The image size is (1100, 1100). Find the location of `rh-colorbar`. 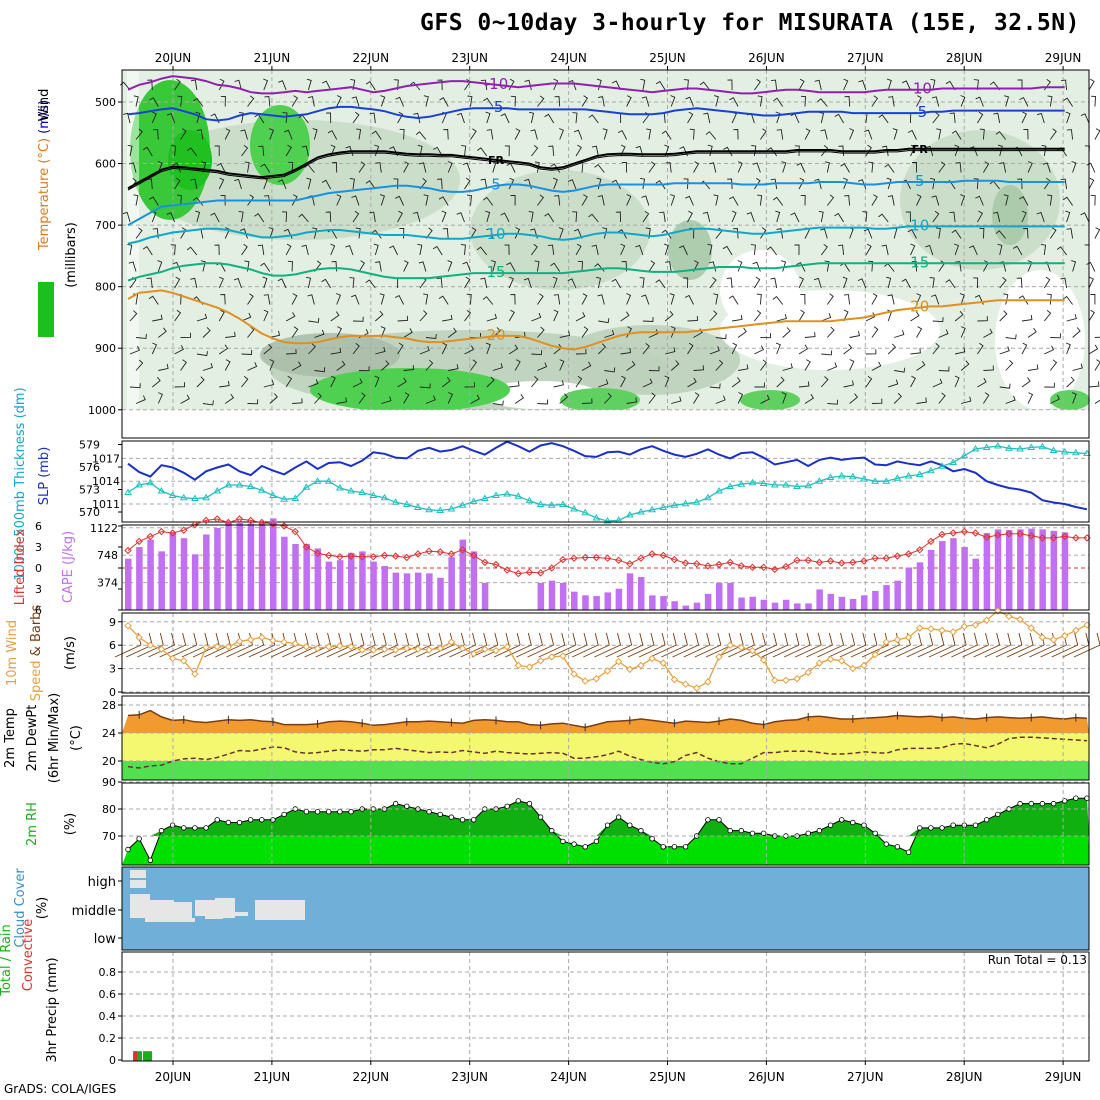

rh-colorbar is located at coordinates (46, 309).